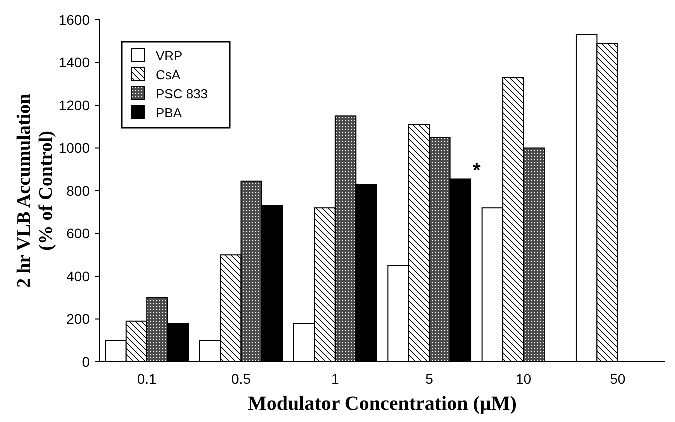  What do you see at coordinates (430, 379) in the screenshot?
I see `x-tick-label: 5` at bounding box center [430, 379].